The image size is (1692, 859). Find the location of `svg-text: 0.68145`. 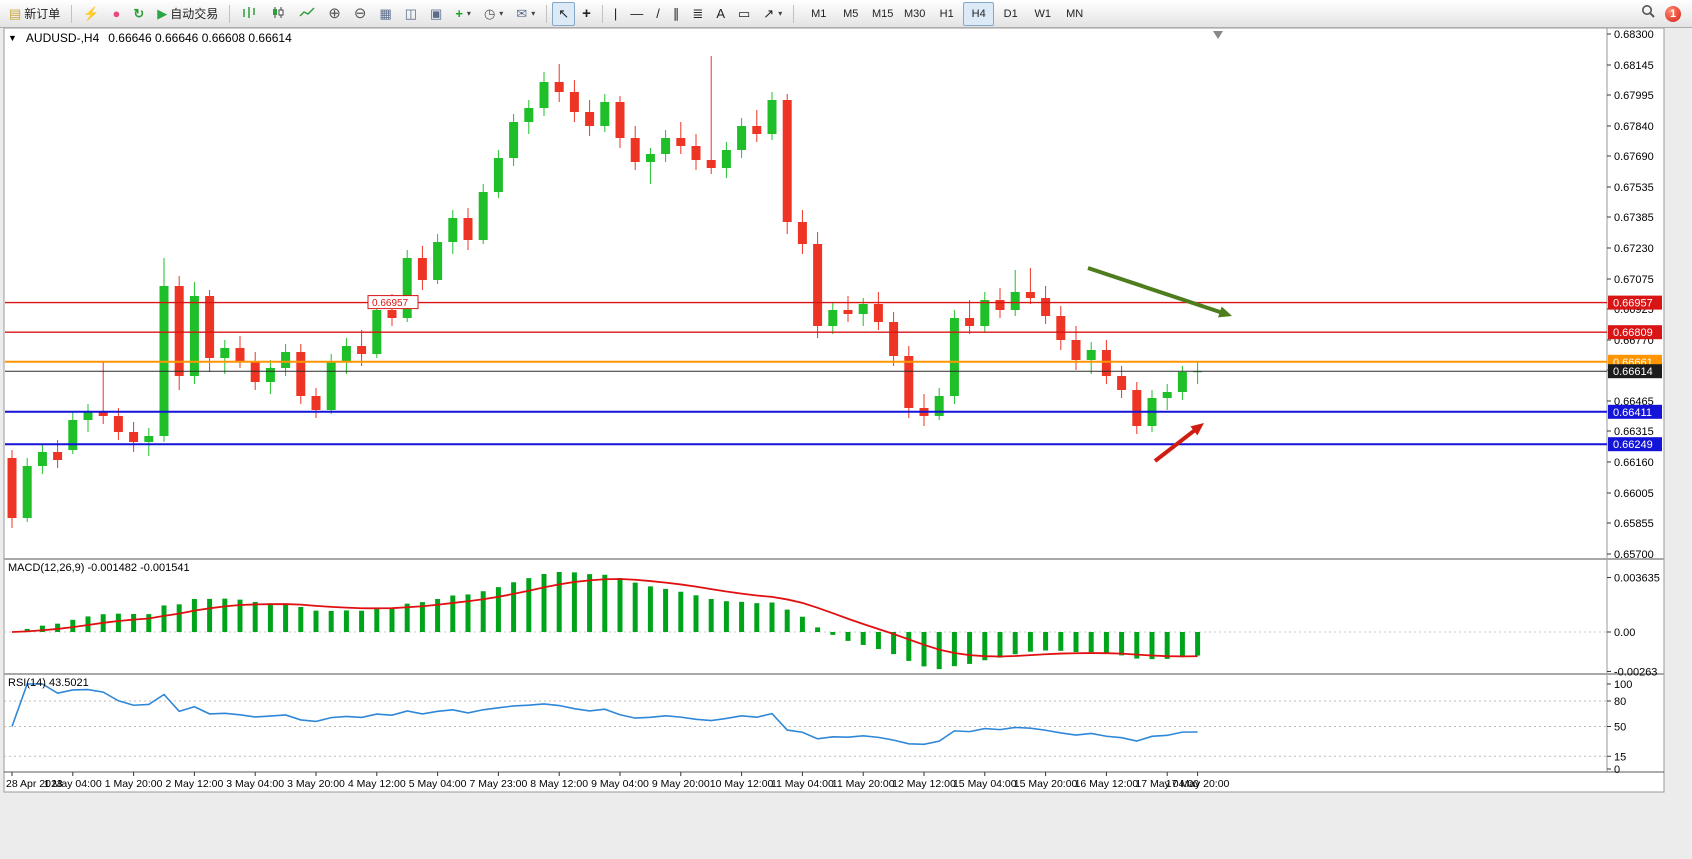

svg-text: 0.68145 is located at coordinates (1634, 66).